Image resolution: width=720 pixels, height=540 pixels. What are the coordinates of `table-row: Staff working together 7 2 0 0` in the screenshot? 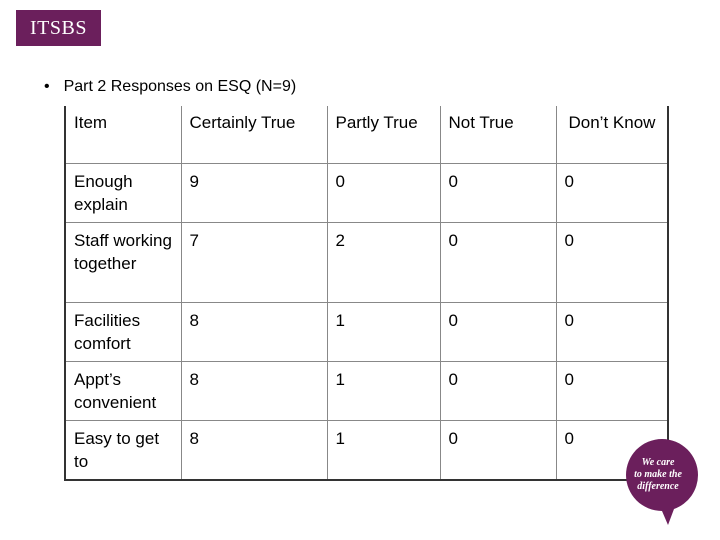 It's located at (366, 262).